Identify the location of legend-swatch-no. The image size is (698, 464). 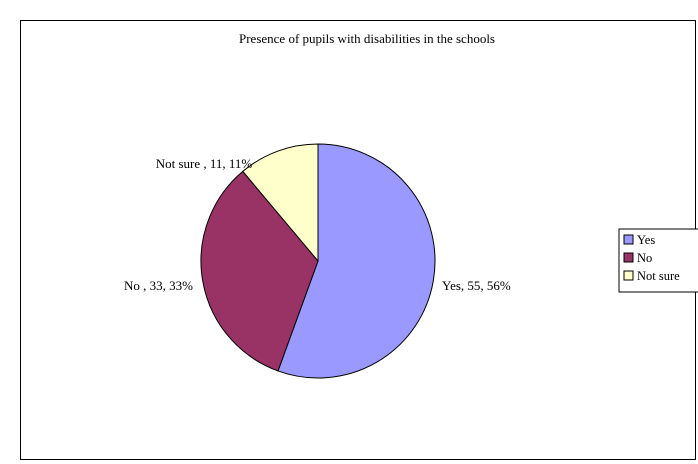
(628, 257).